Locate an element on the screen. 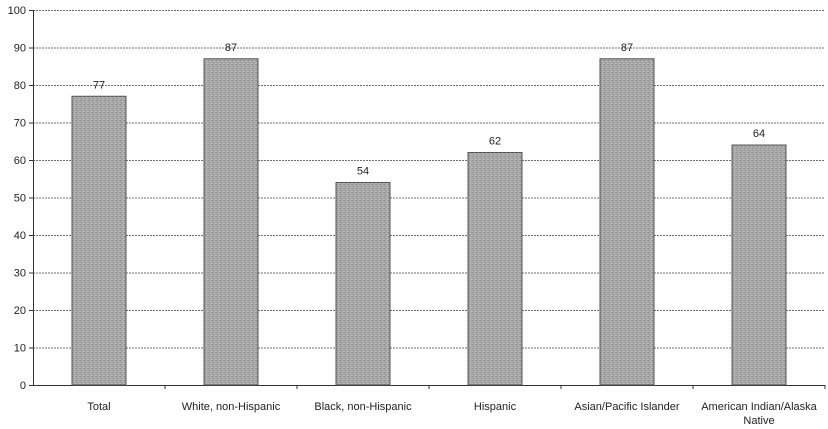 This screenshot has height=429, width=828. y-tick-label: 90 is located at coordinates (20, 49).